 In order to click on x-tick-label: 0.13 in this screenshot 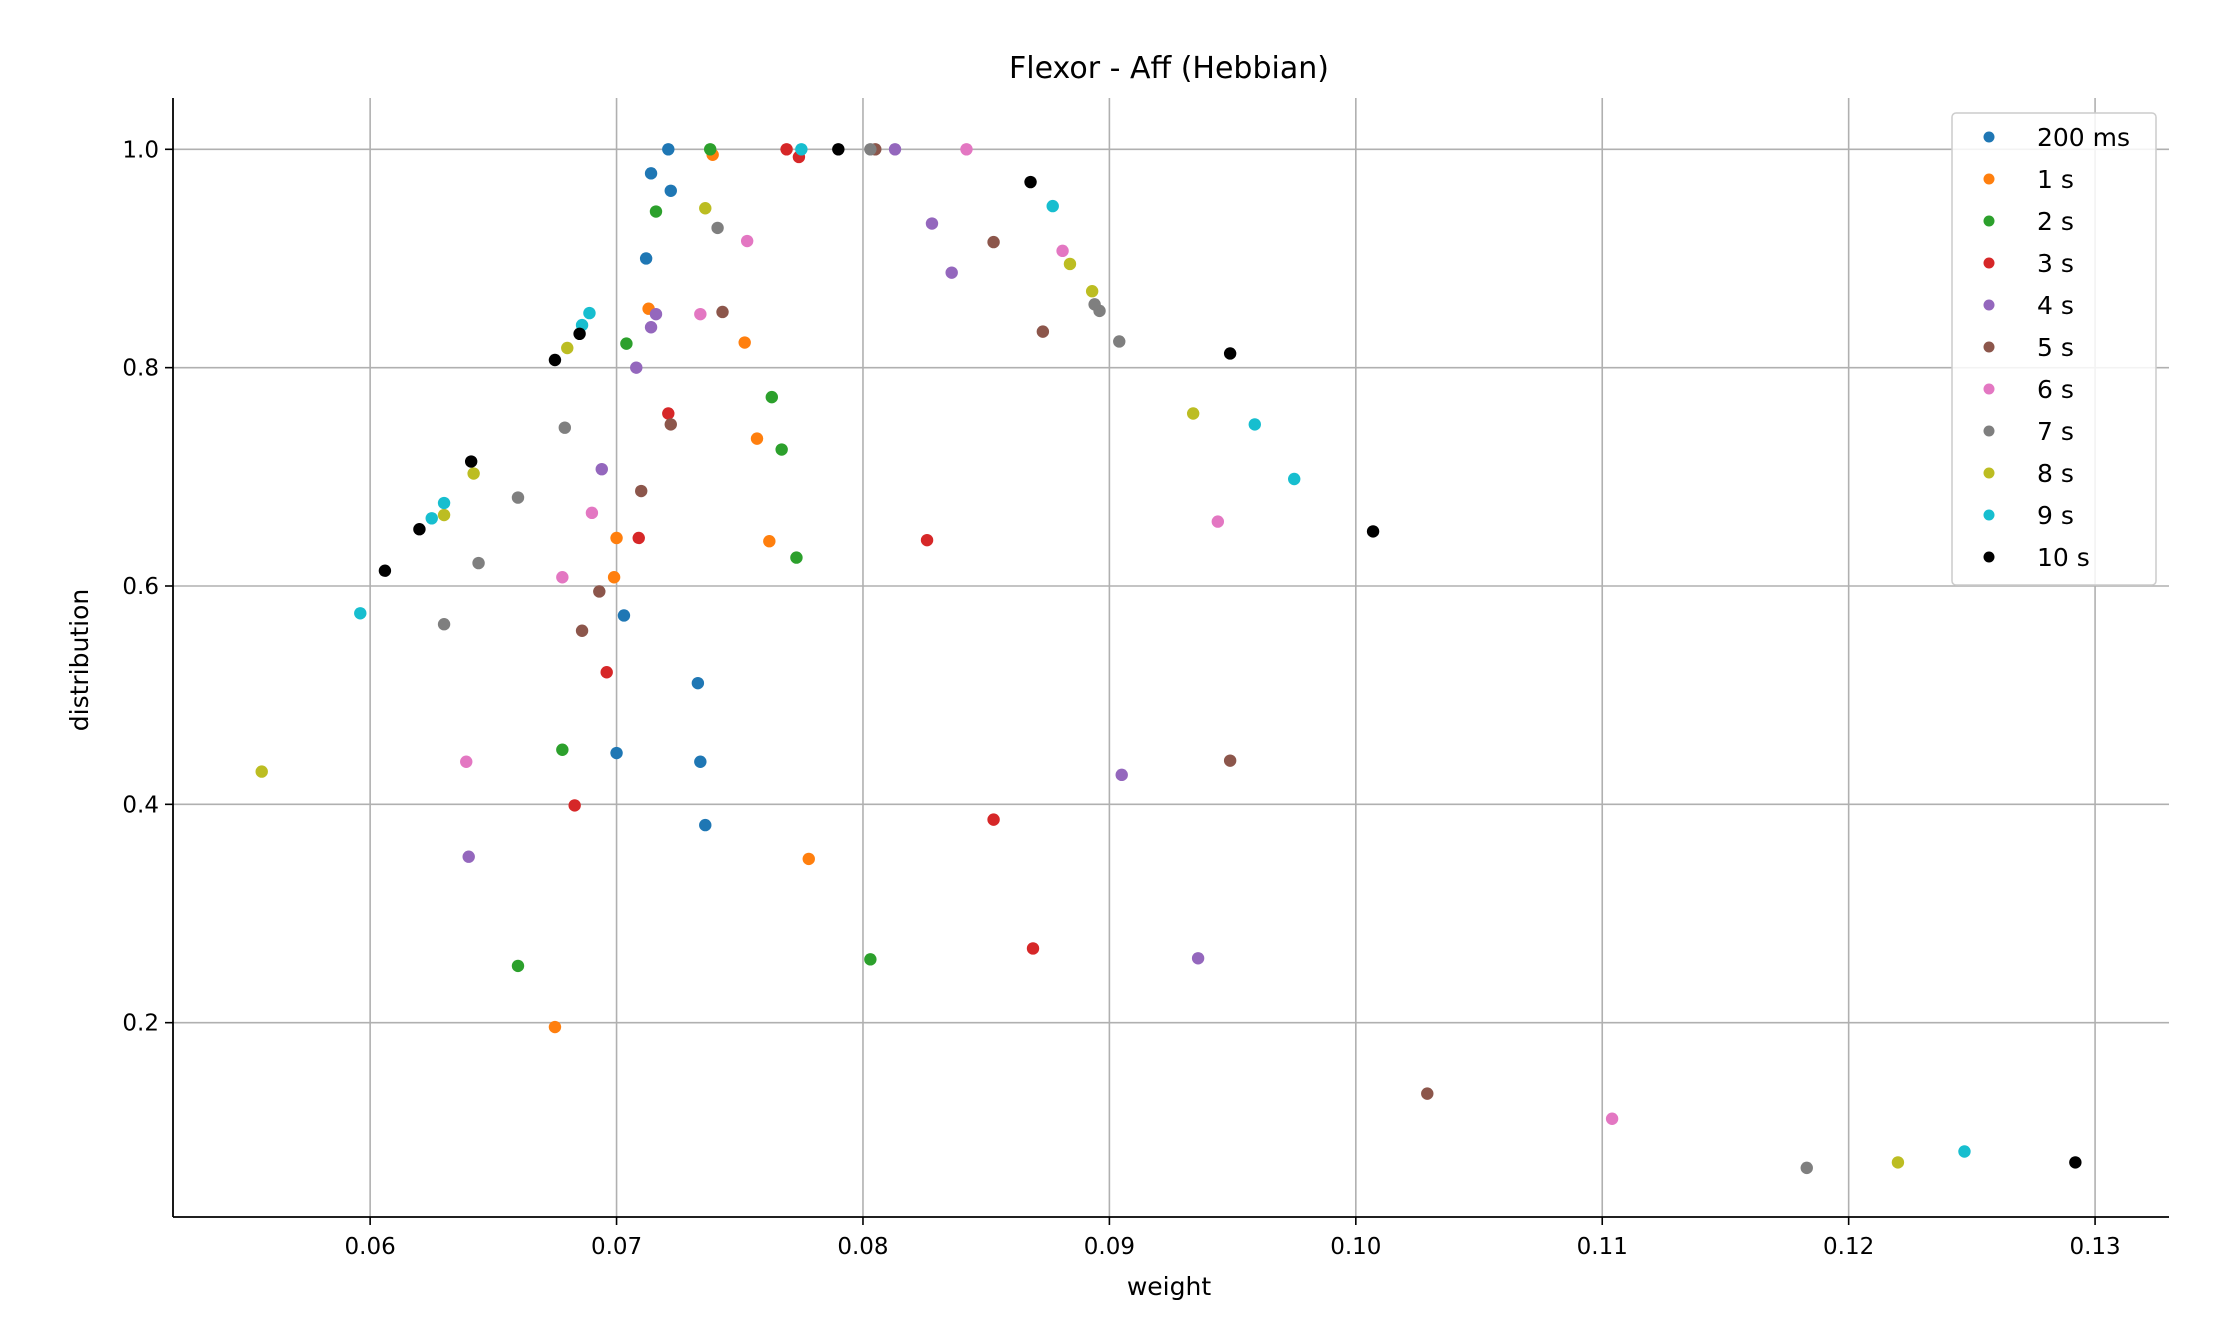, I will do `click(2094, 1247)`.